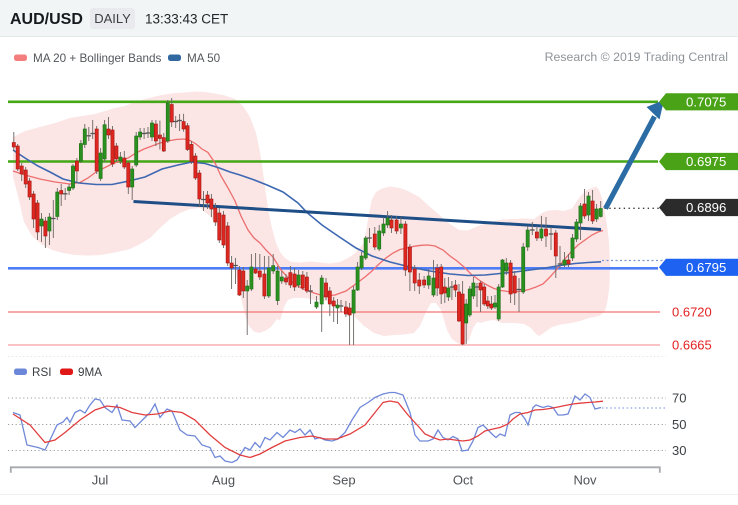 This screenshot has width=738, height=505. Describe the element at coordinates (186, 19) in the screenshot. I see `svg-text: 13:33:43 CET` at that location.